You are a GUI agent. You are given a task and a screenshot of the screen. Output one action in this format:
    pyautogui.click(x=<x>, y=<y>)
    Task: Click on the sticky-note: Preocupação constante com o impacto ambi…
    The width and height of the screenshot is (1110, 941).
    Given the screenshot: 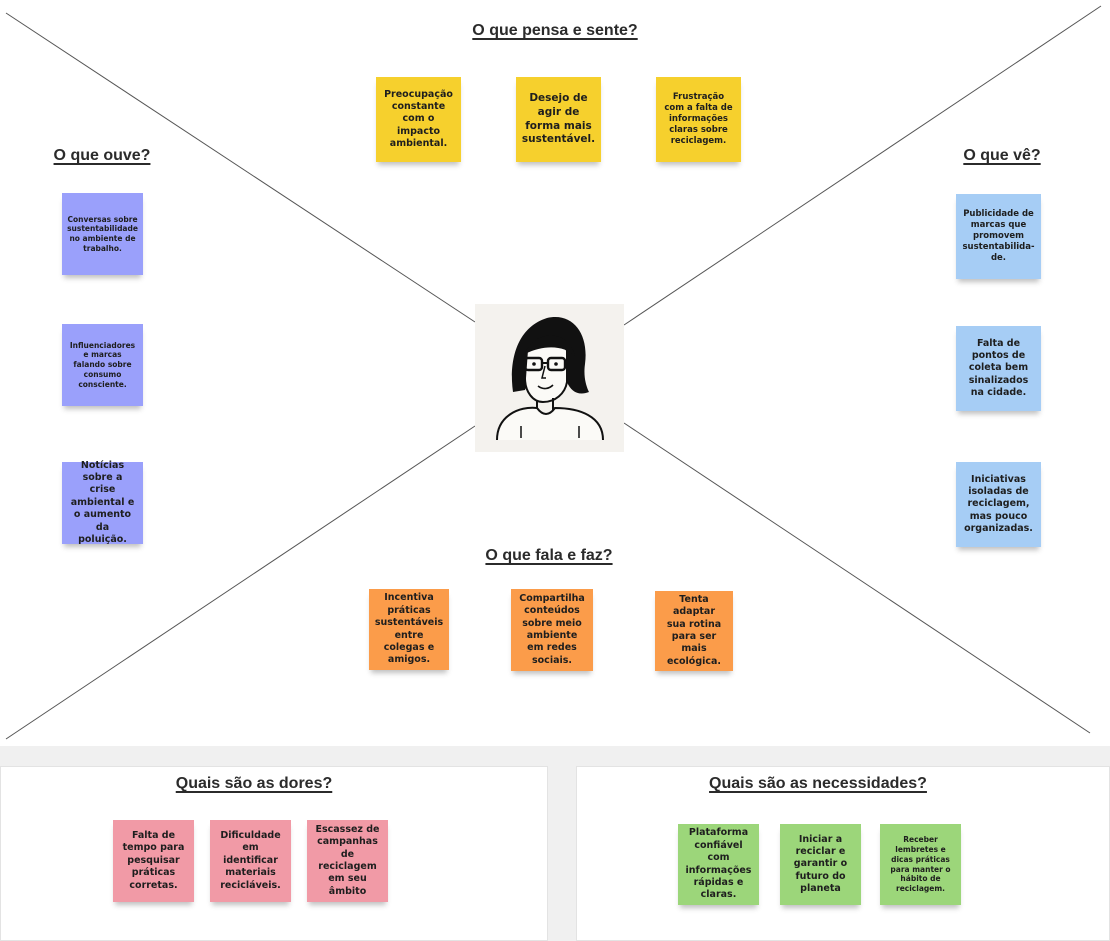 What is the action you would take?
    pyautogui.click(x=418, y=119)
    